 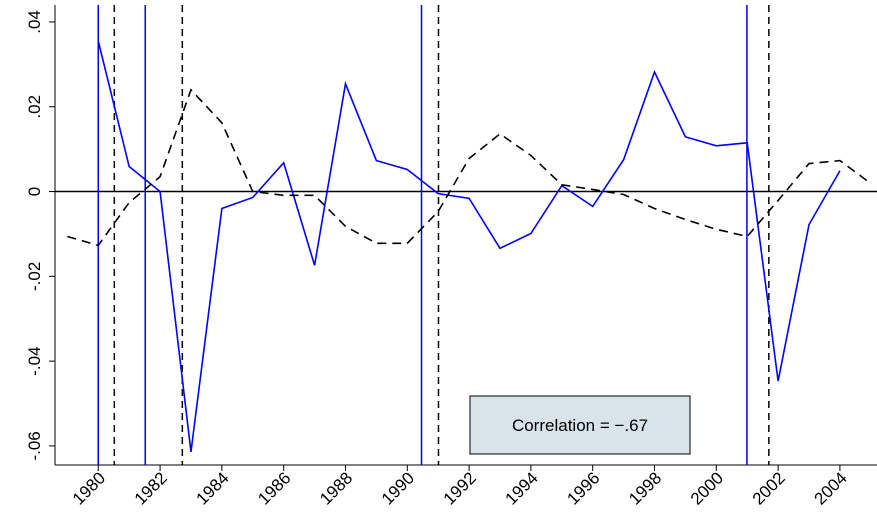 I want to click on annotation-box, so click(x=580, y=425).